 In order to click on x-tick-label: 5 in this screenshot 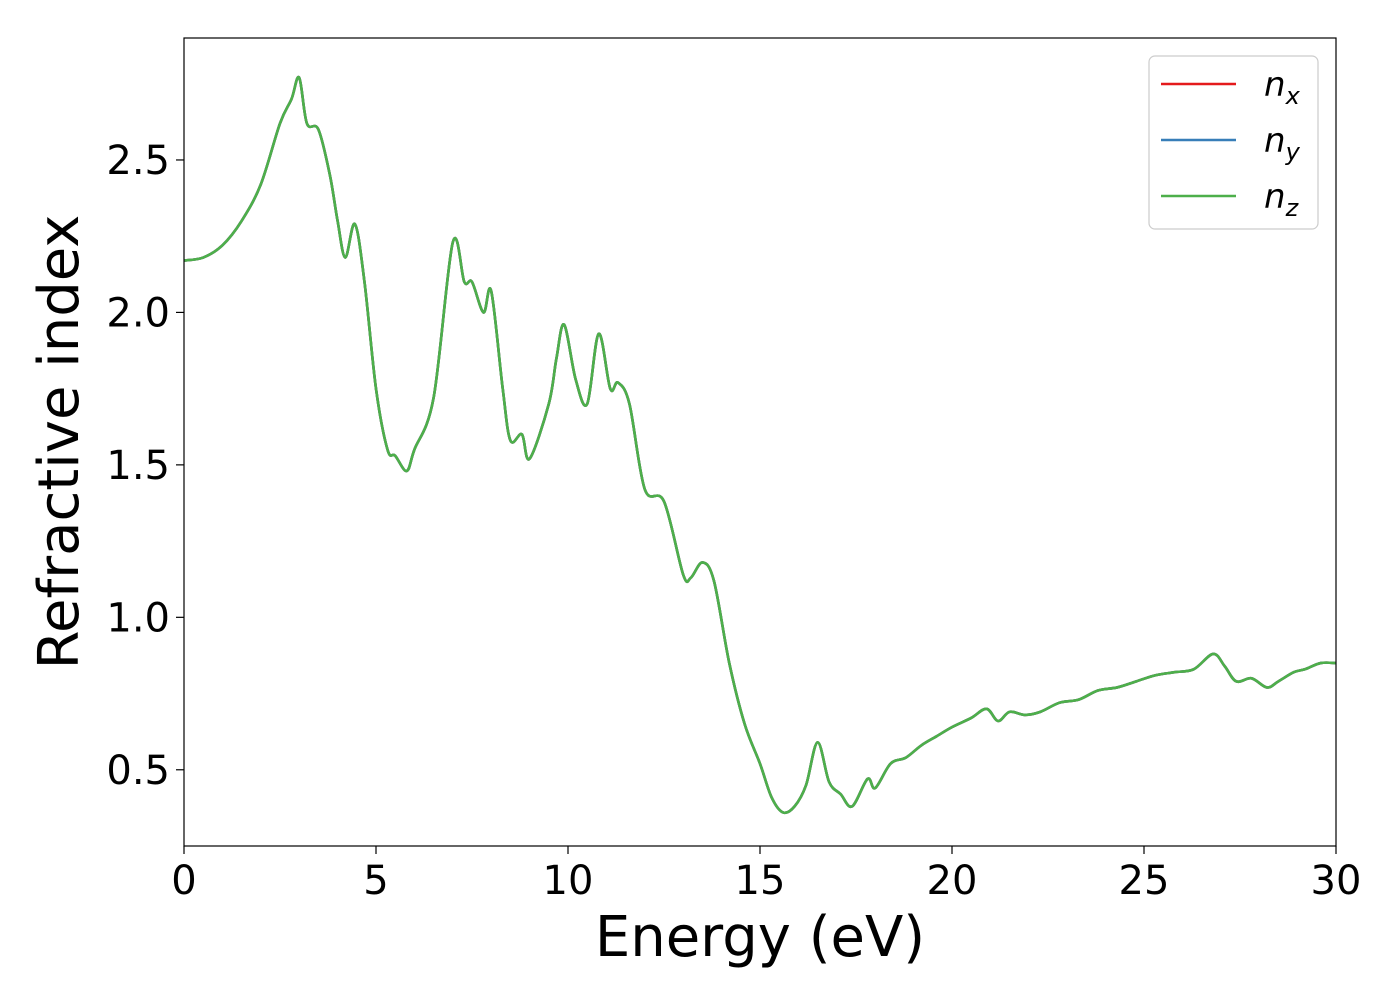, I will do `click(375, 881)`.